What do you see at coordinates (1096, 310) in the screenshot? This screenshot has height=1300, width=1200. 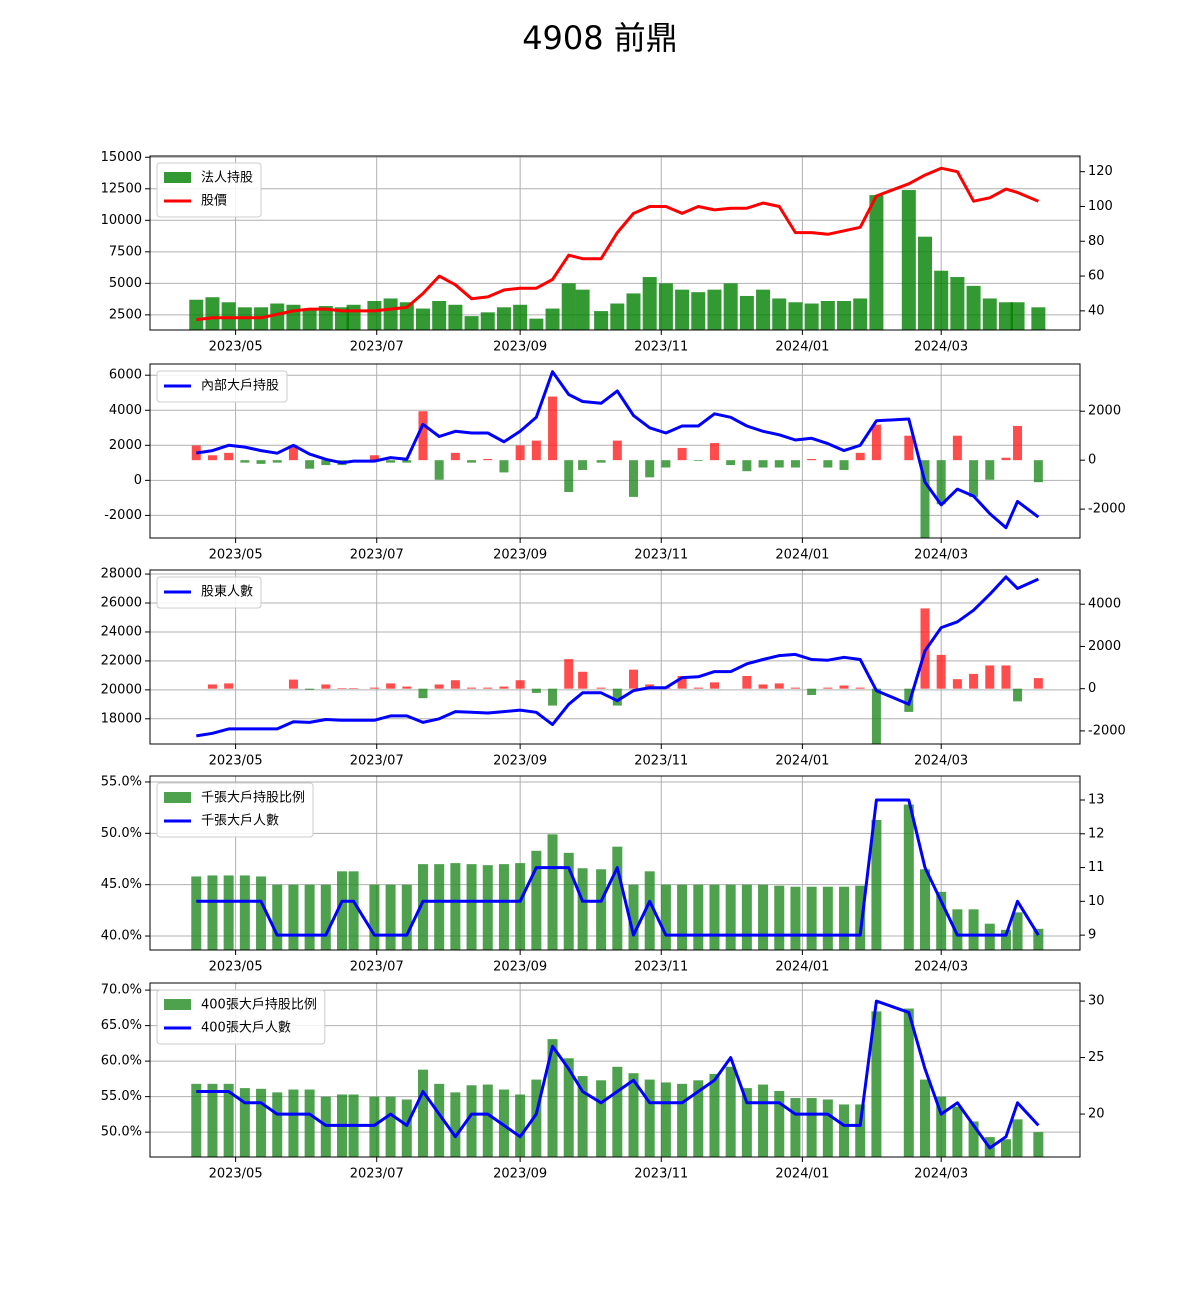 I see `y2-tick-label: 40` at bounding box center [1096, 310].